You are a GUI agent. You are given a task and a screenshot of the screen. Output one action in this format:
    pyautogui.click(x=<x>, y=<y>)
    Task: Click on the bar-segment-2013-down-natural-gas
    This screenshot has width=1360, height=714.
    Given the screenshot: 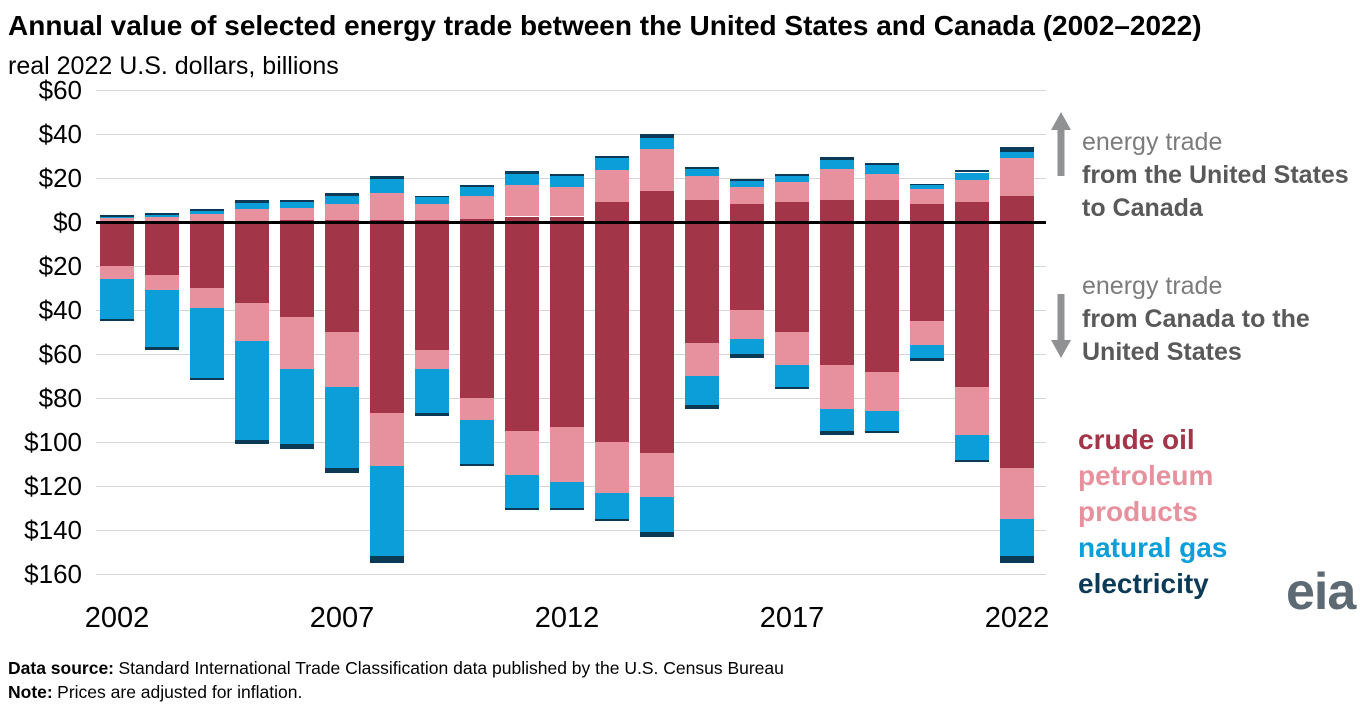 What is the action you would take?
    pyautogui.click(x=612, y=505)
    